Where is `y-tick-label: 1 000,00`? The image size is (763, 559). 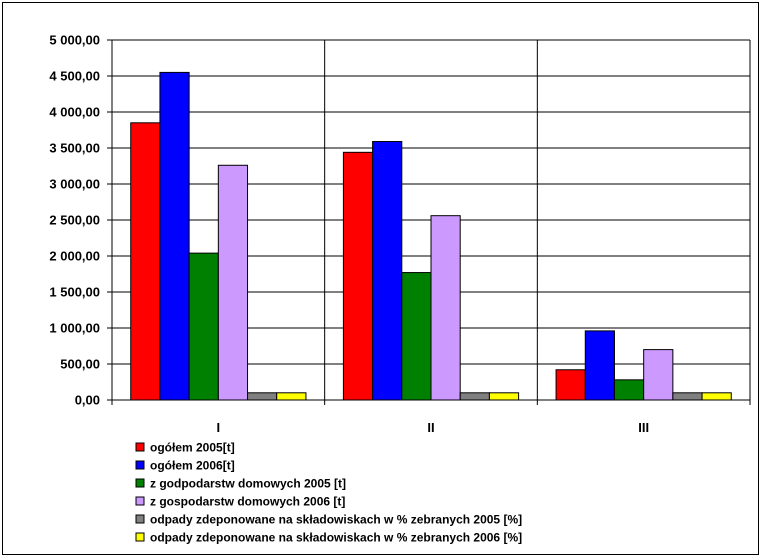
y-tick-label: 1 000,00 is located at coordinates (74, 328).